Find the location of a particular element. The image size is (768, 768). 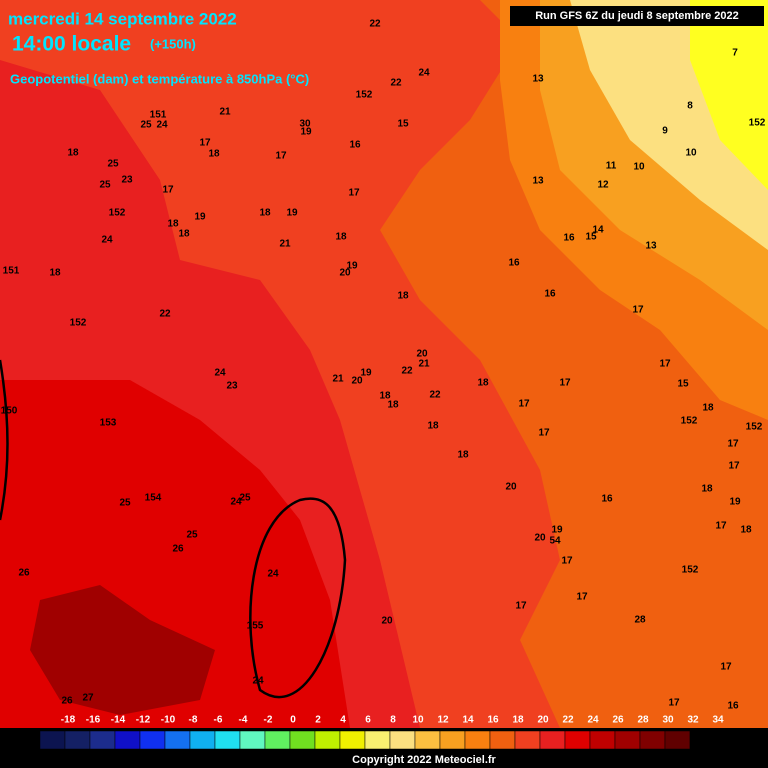

colorbar-label: -10 is located at coordinates (168, 720).